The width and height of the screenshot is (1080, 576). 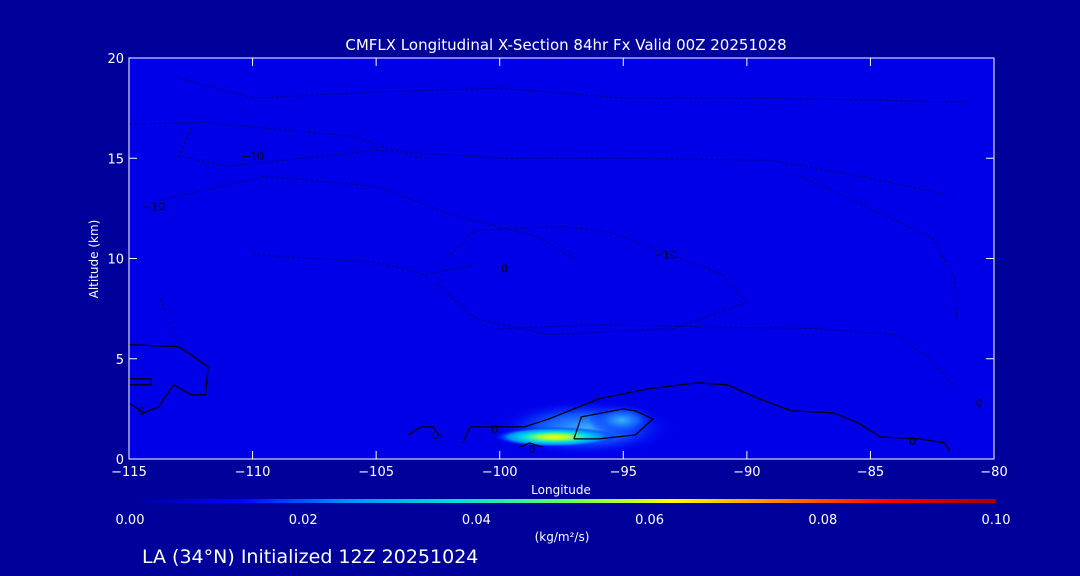 I want to click on x-tick-label: −105, so click(x=376, y=472).